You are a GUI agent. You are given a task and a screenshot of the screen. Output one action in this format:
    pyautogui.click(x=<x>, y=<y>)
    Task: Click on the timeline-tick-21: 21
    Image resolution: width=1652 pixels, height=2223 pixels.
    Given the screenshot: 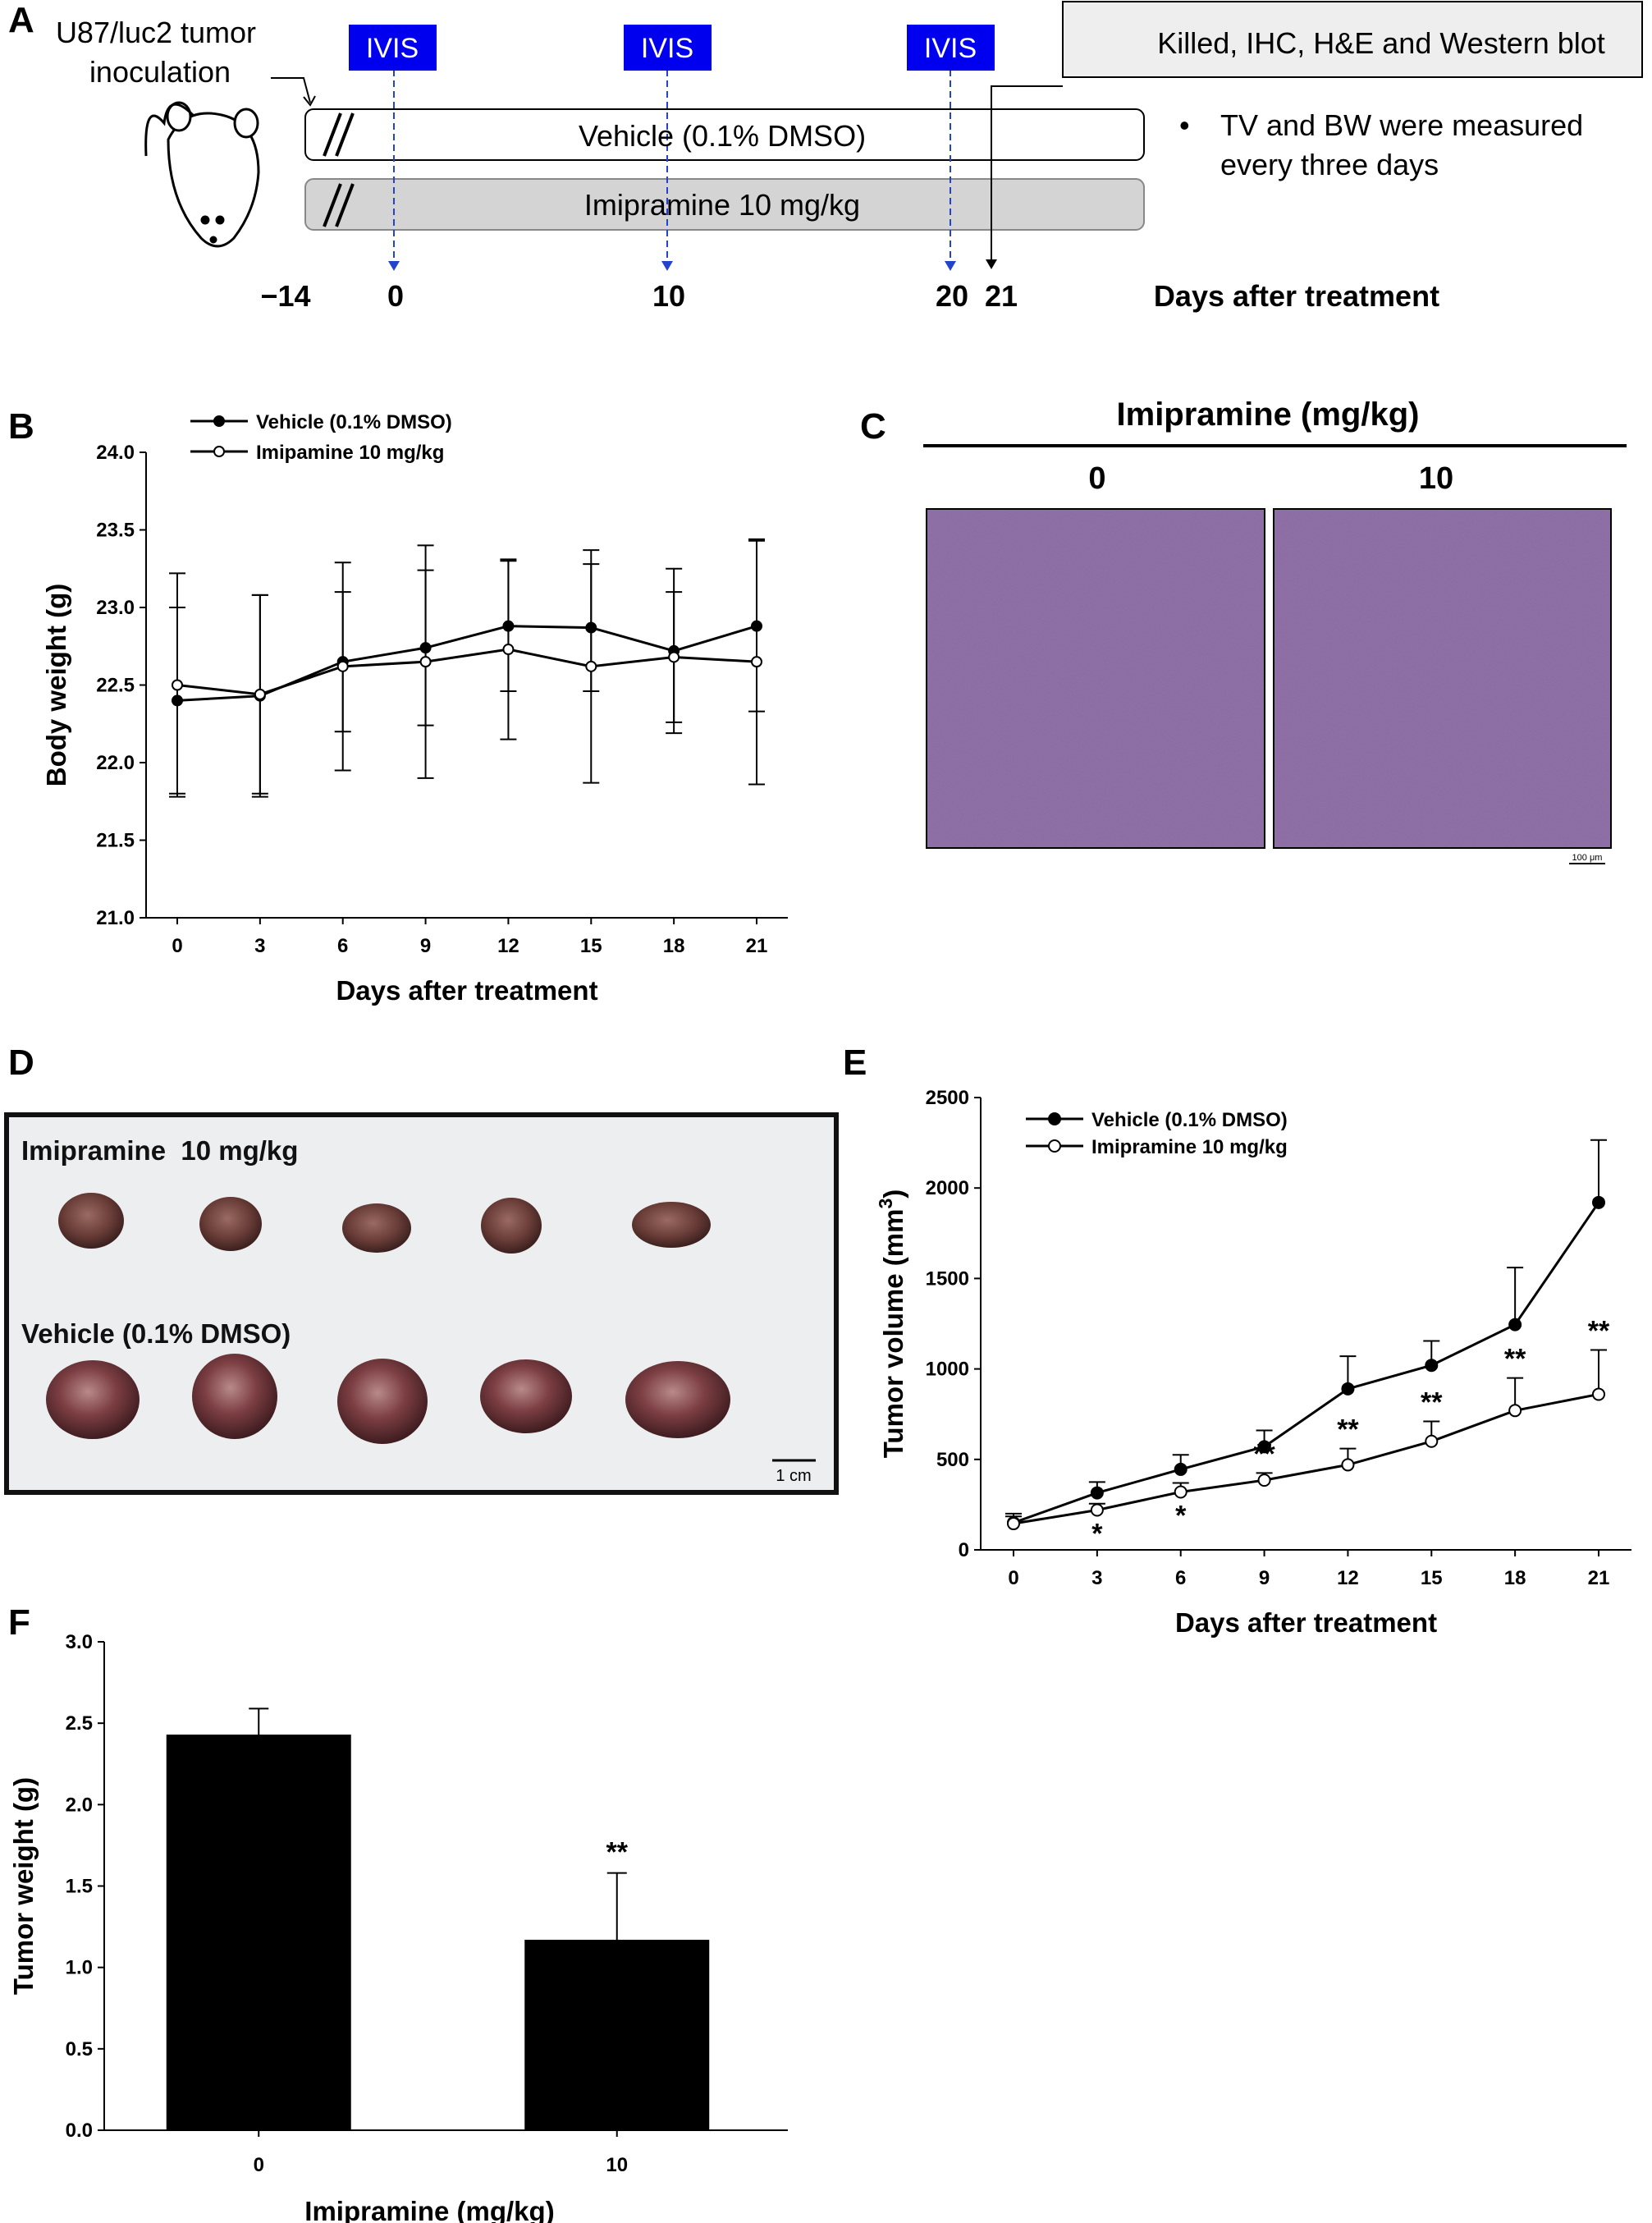 What is the action you would take?
    pyautogui.click(x=1001, y=296)
    